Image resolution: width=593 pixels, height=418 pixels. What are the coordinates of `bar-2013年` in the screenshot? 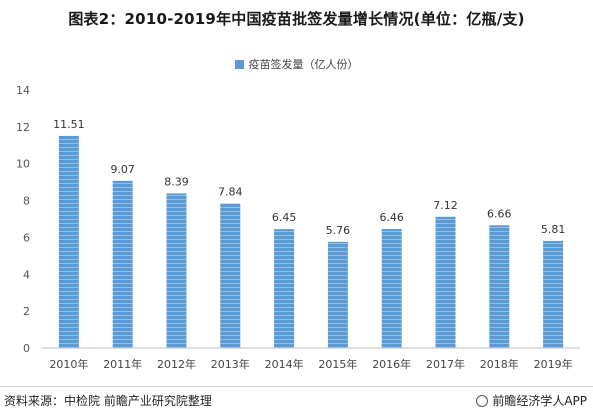 It's located at (230, 275).